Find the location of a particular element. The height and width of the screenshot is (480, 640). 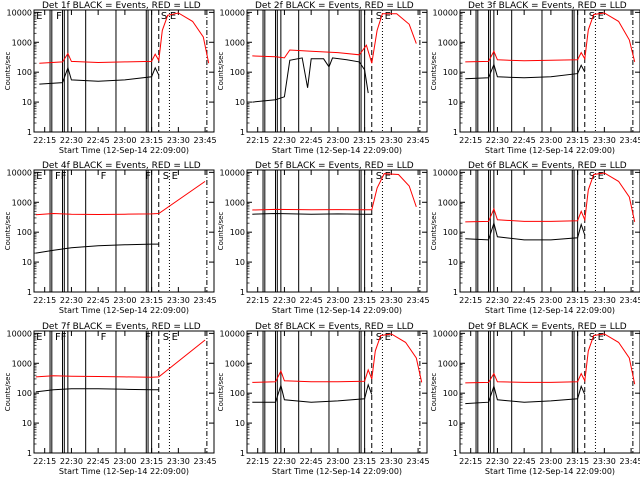

panel-title: Det 9f BLACK = Events, RED = LLD is located at coordinates (547, 327).